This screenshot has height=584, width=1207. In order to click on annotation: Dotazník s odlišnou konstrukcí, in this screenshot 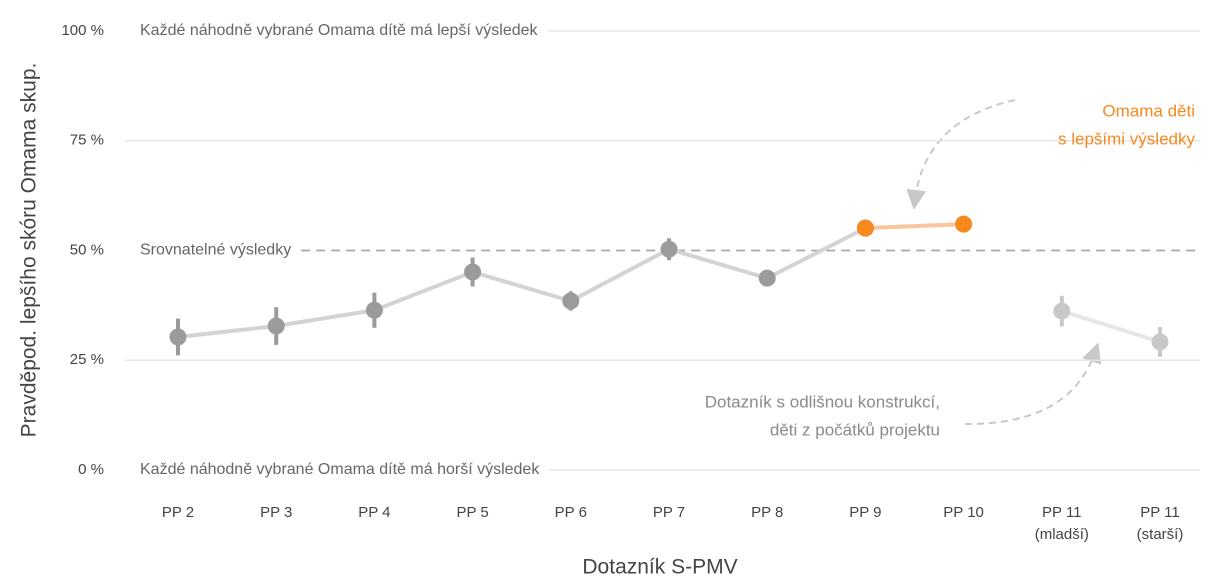, I will do `click(822, 401)`.